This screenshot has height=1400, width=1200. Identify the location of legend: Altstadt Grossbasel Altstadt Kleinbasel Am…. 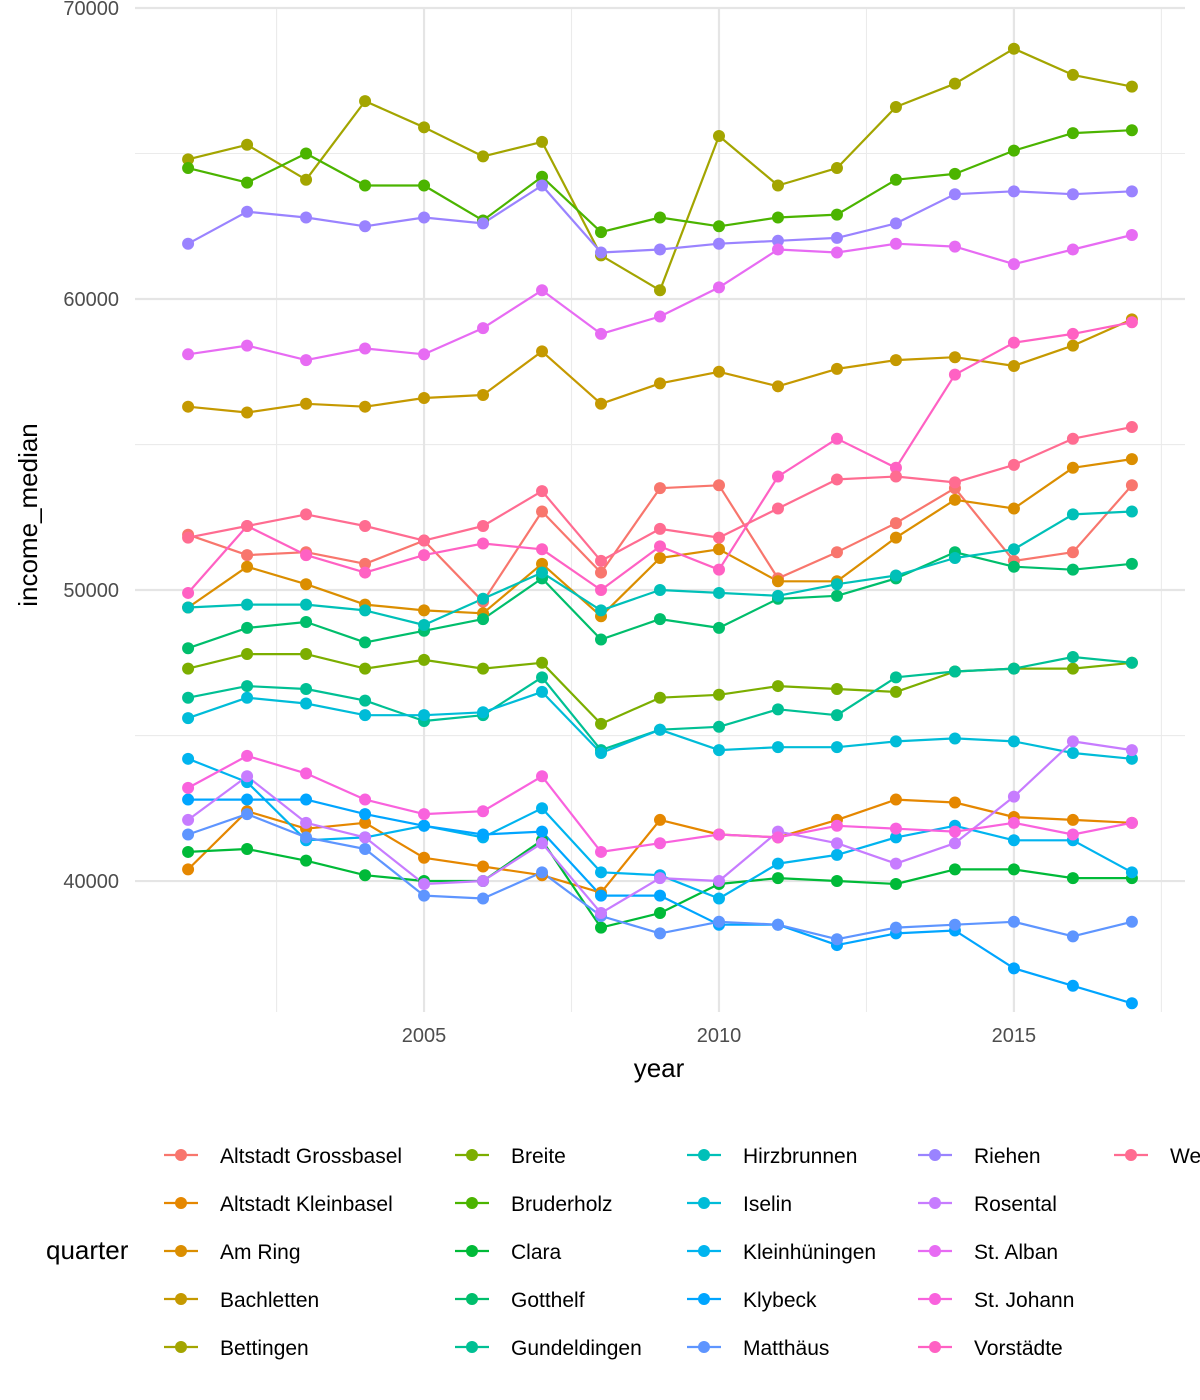
(682, 1252).